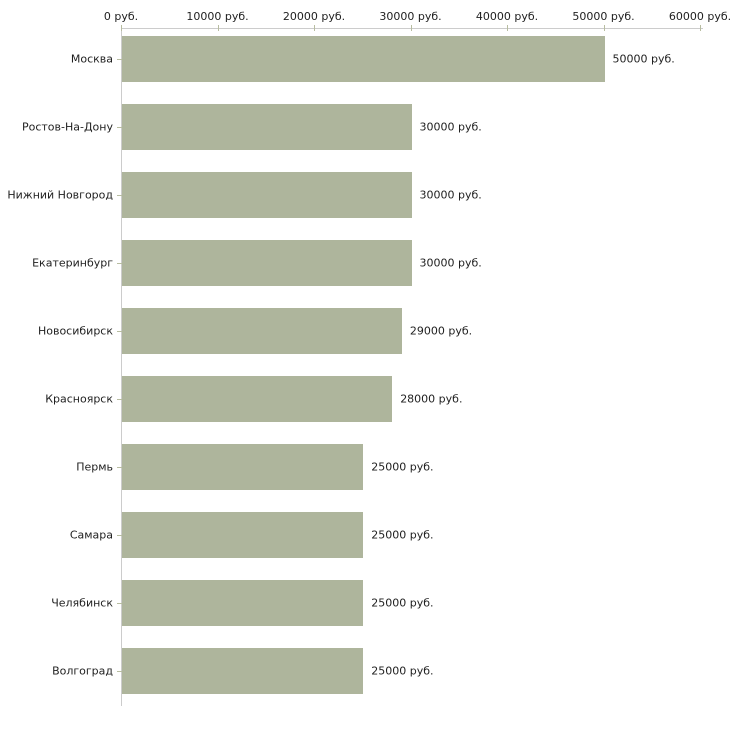  What do you see at coordinates (82, 671) in the screenshot?
I see `category-label: Волгоград` at bounding box center [82, 671].